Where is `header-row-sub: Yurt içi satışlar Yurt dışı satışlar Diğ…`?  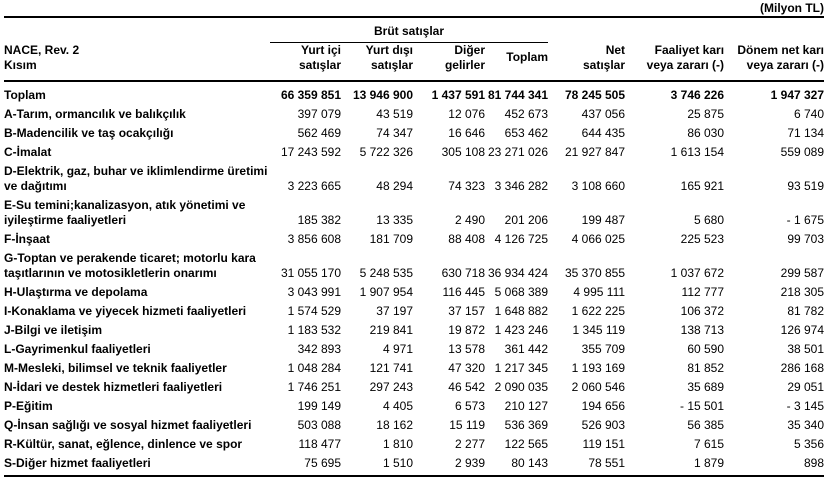 header-row-sub: Yurt içi satışlar Yurt dışı satışlar Diğ… is located at coordinates (414, 62).